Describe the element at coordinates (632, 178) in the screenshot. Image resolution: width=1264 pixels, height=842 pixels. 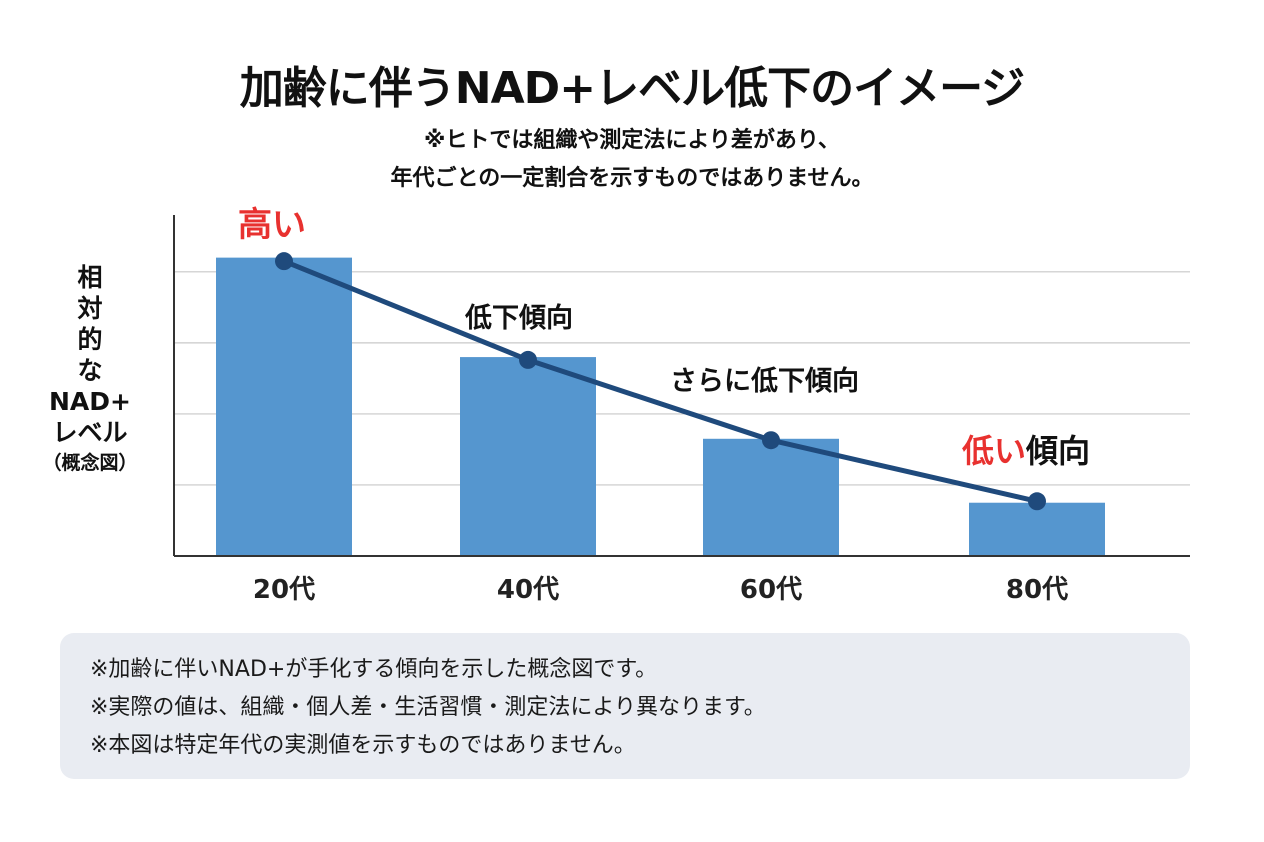
I see `subtitle-line-2: 年代ごとの一定割合を示すものではありません。` at that location.